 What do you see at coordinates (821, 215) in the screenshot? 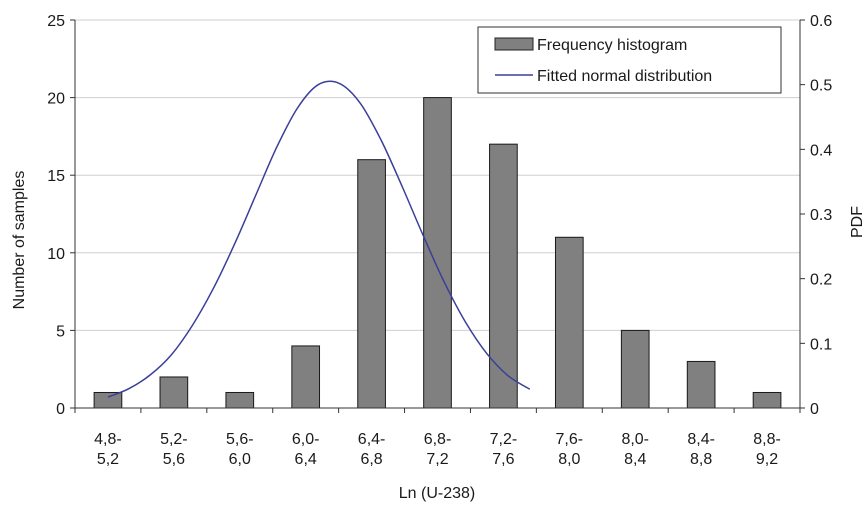
I see `y2-tick-label: 0.3` at bounding box center [821, 215].